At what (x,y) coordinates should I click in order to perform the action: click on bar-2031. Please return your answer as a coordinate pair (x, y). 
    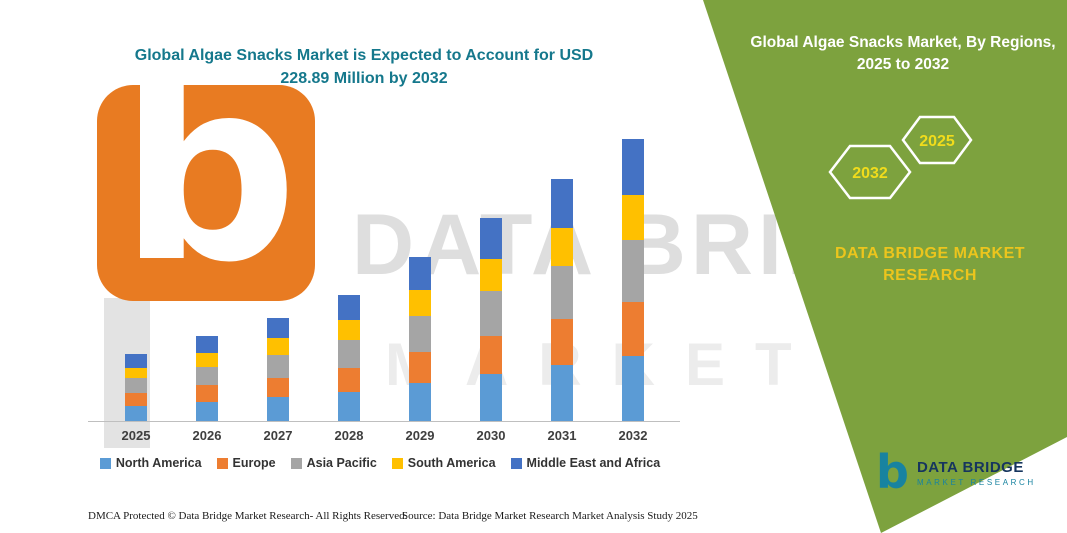
    Looking at the image, I should click on (562, 300).